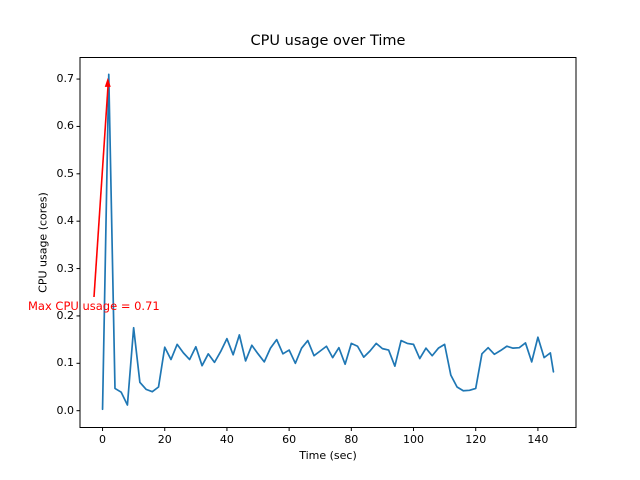 This screenshot has height=480, width=640. I want to click on x-tick-label: 40, so click(226, 439).